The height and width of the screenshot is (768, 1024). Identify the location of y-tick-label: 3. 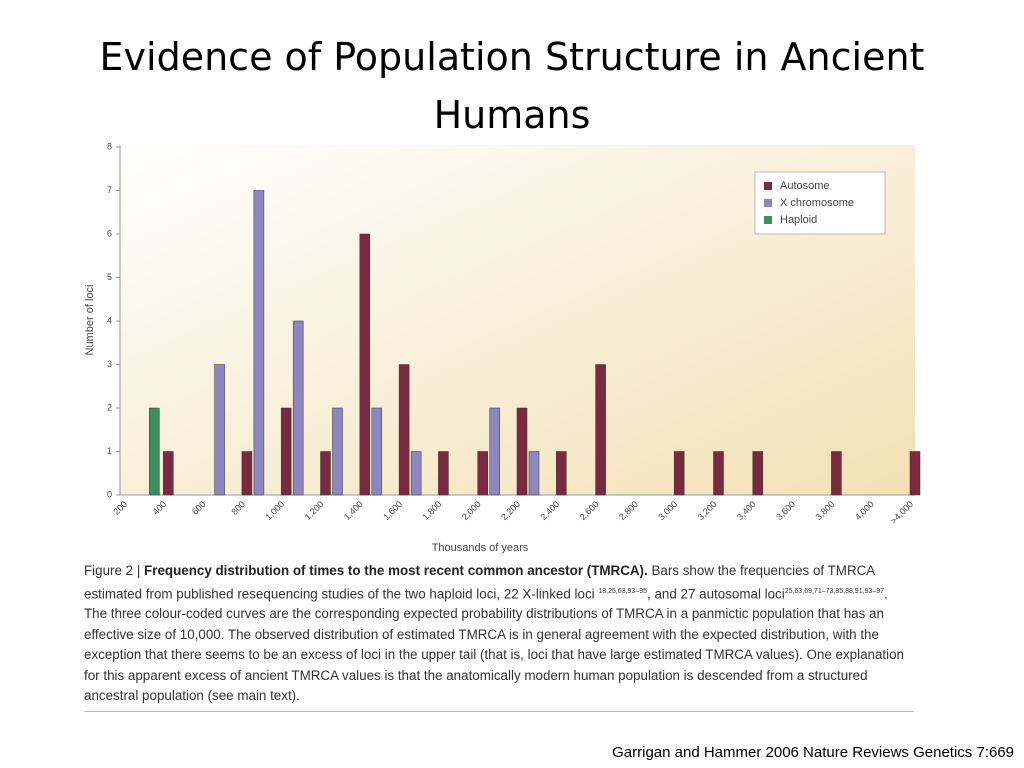
(109, 364).